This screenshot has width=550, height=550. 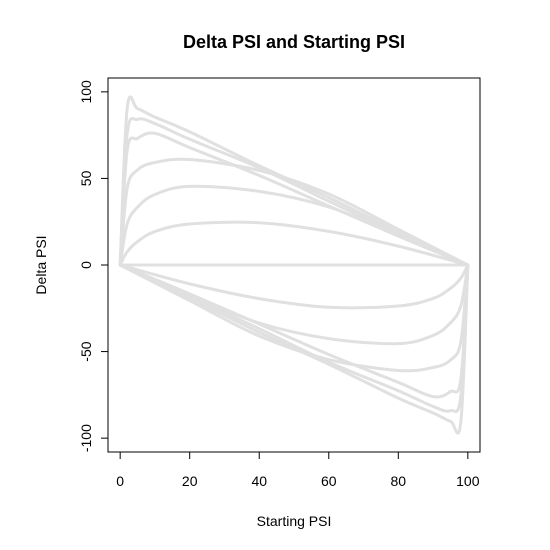 What do you see at coordinates (259, 481) in the screenshot?
I see `x-tick-label-40: 40` at bounding box center [259, 481].